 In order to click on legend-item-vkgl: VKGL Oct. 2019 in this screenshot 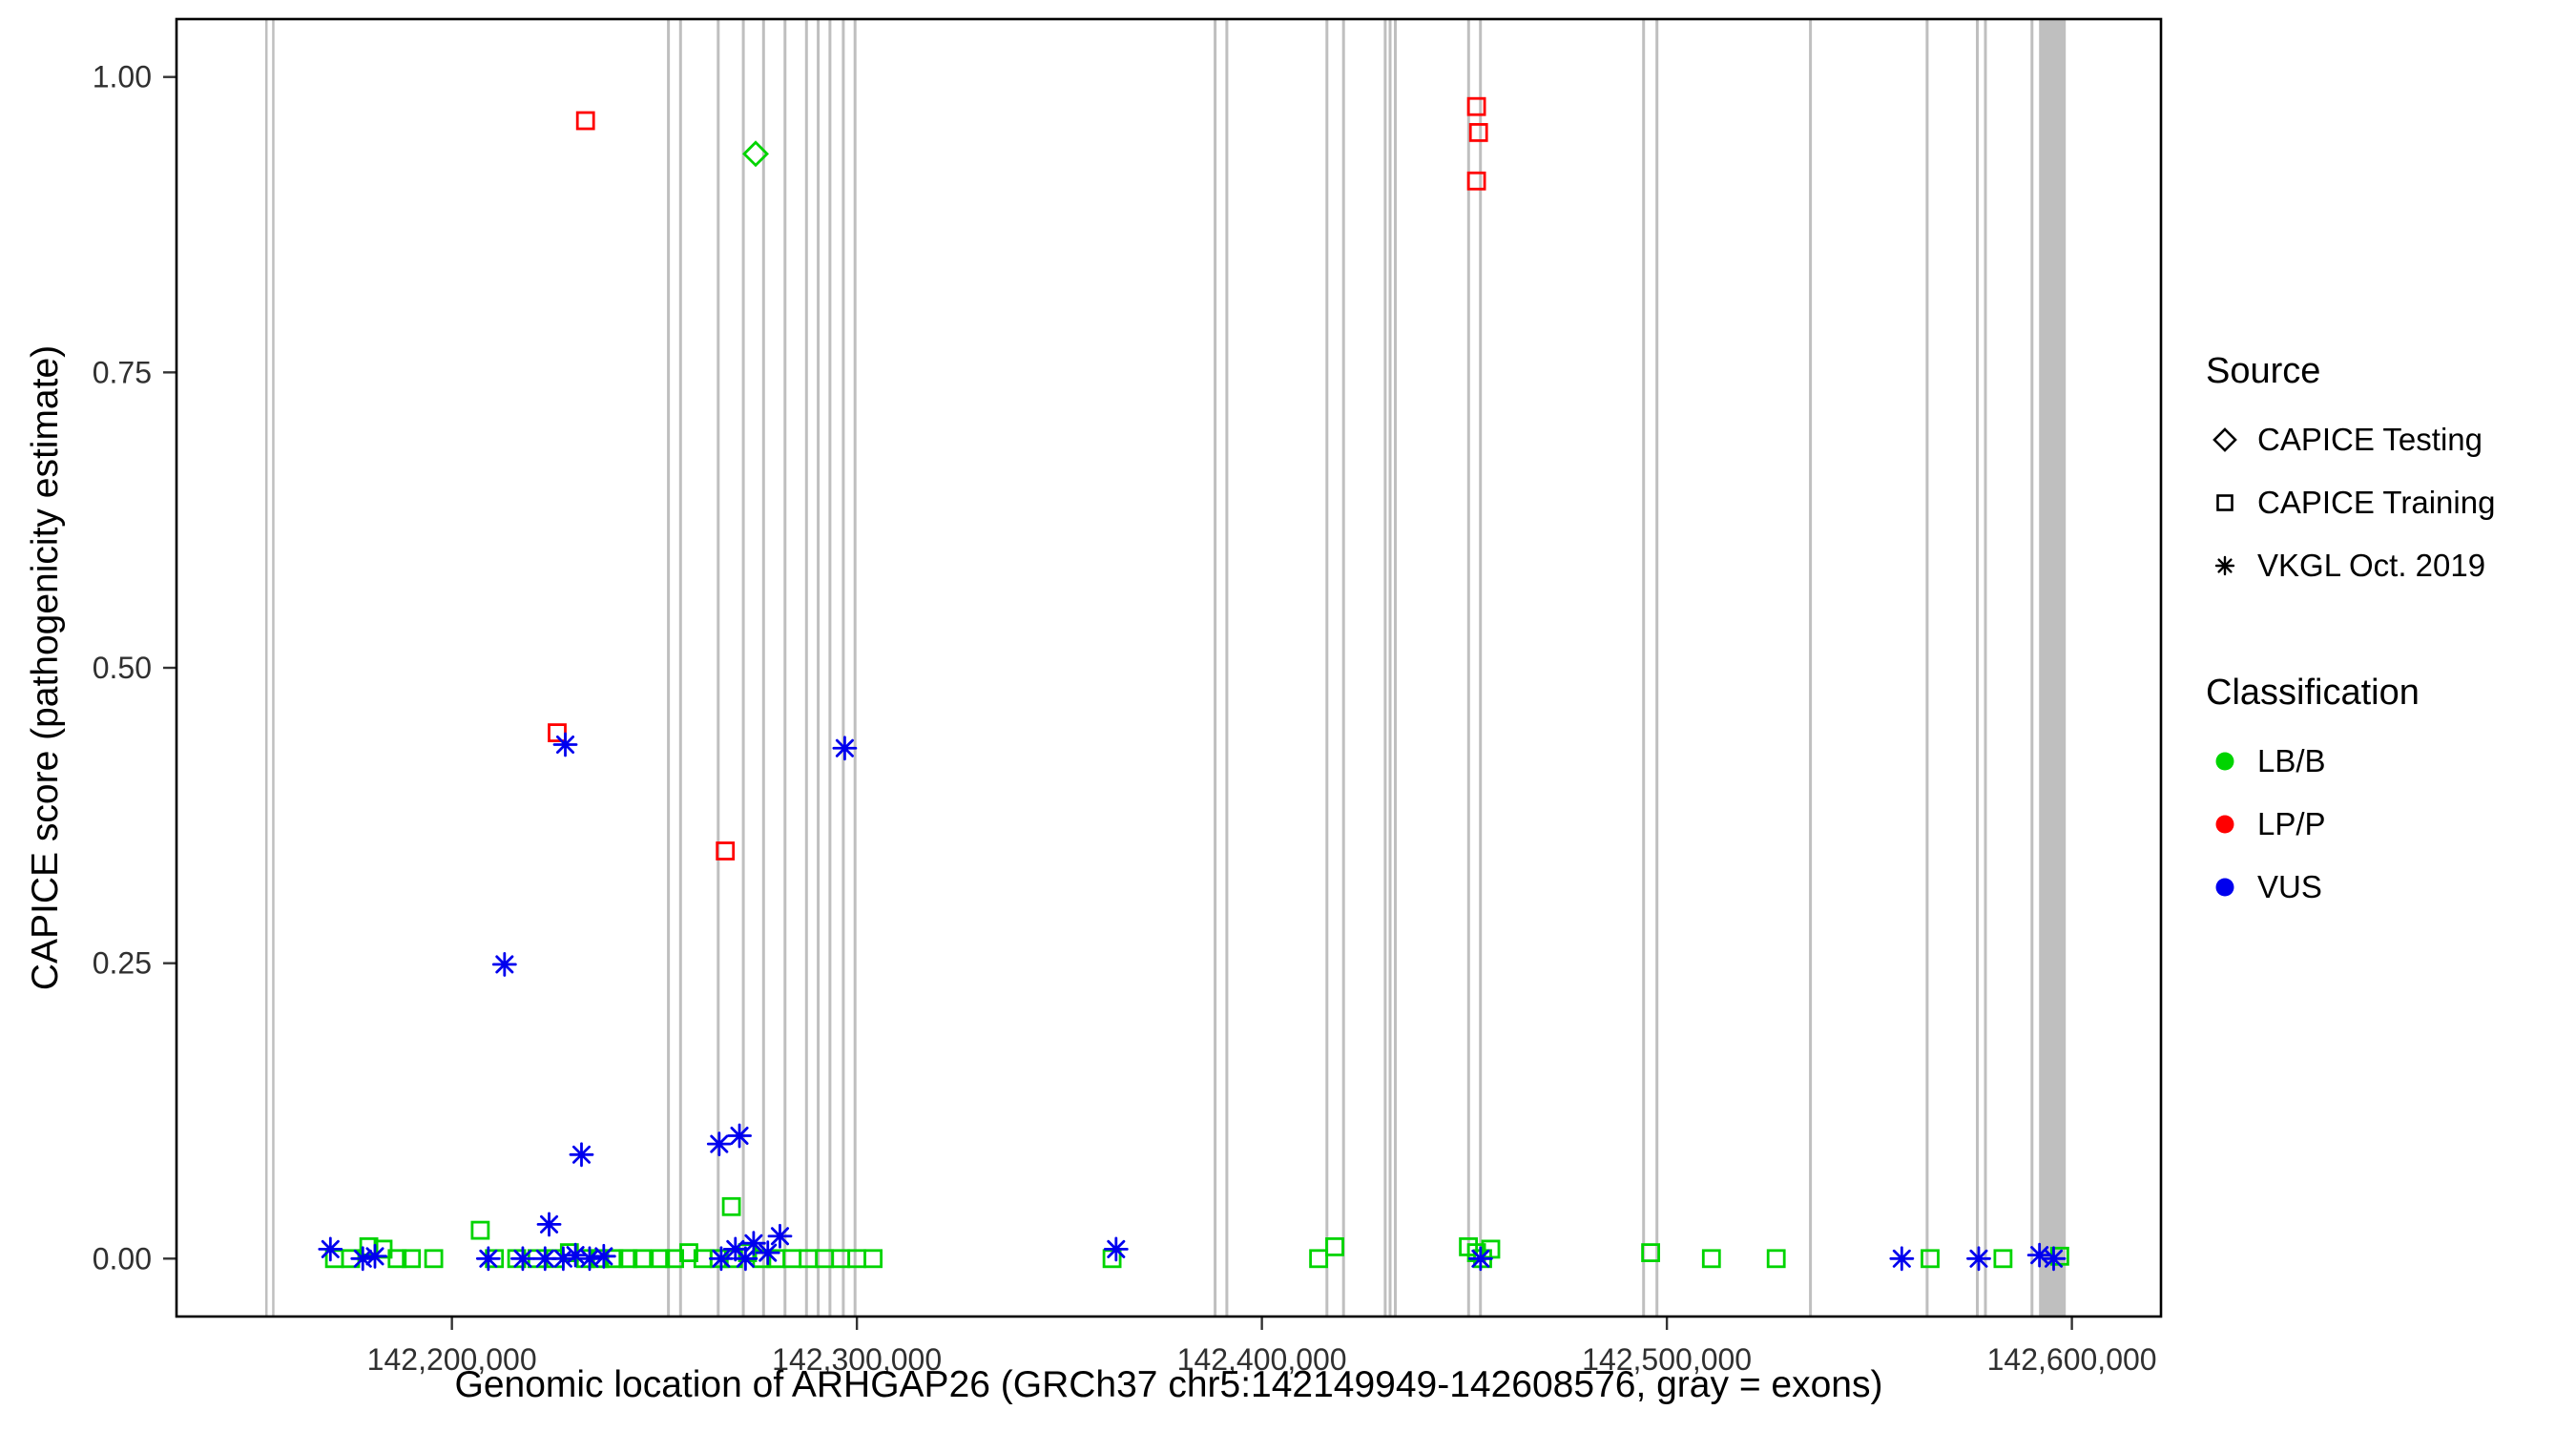, I will do `click(2390, 566)`.